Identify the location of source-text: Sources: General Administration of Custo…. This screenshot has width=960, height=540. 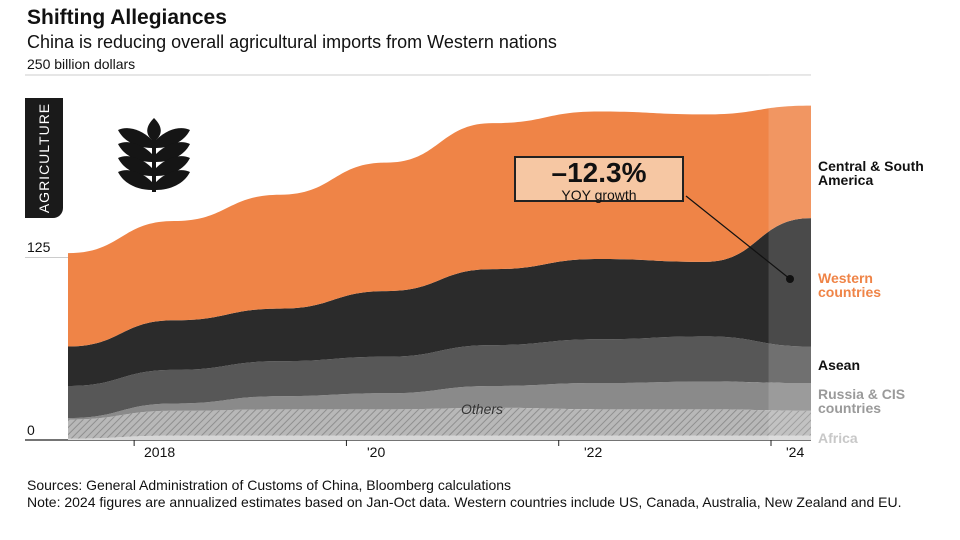
(269, 485).